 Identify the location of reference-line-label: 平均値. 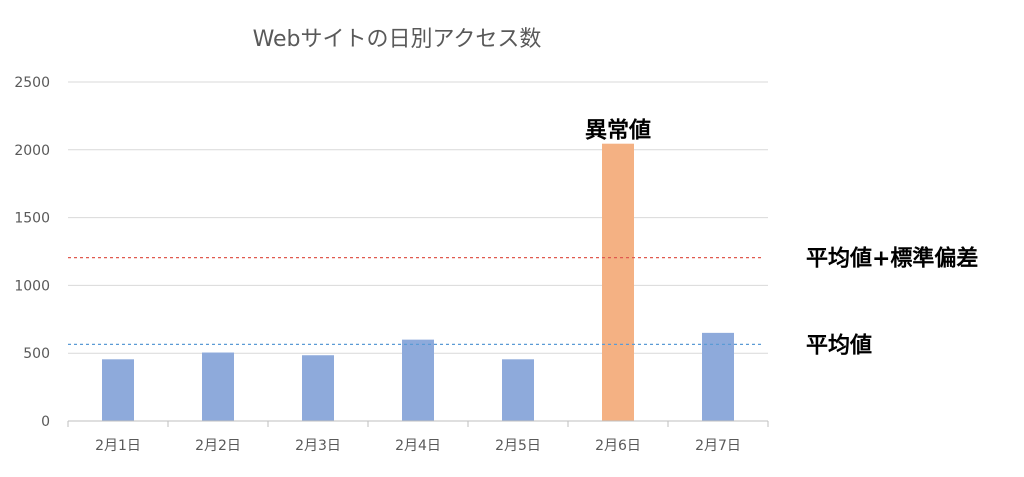
(839, 345).